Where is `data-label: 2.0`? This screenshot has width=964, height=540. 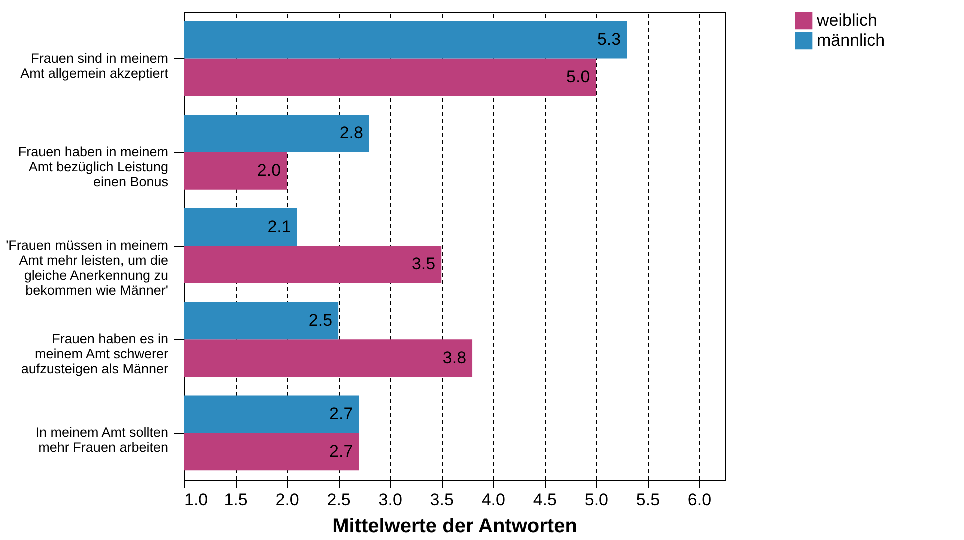
data-label: 2.0 is located at coordinates (269, 170).